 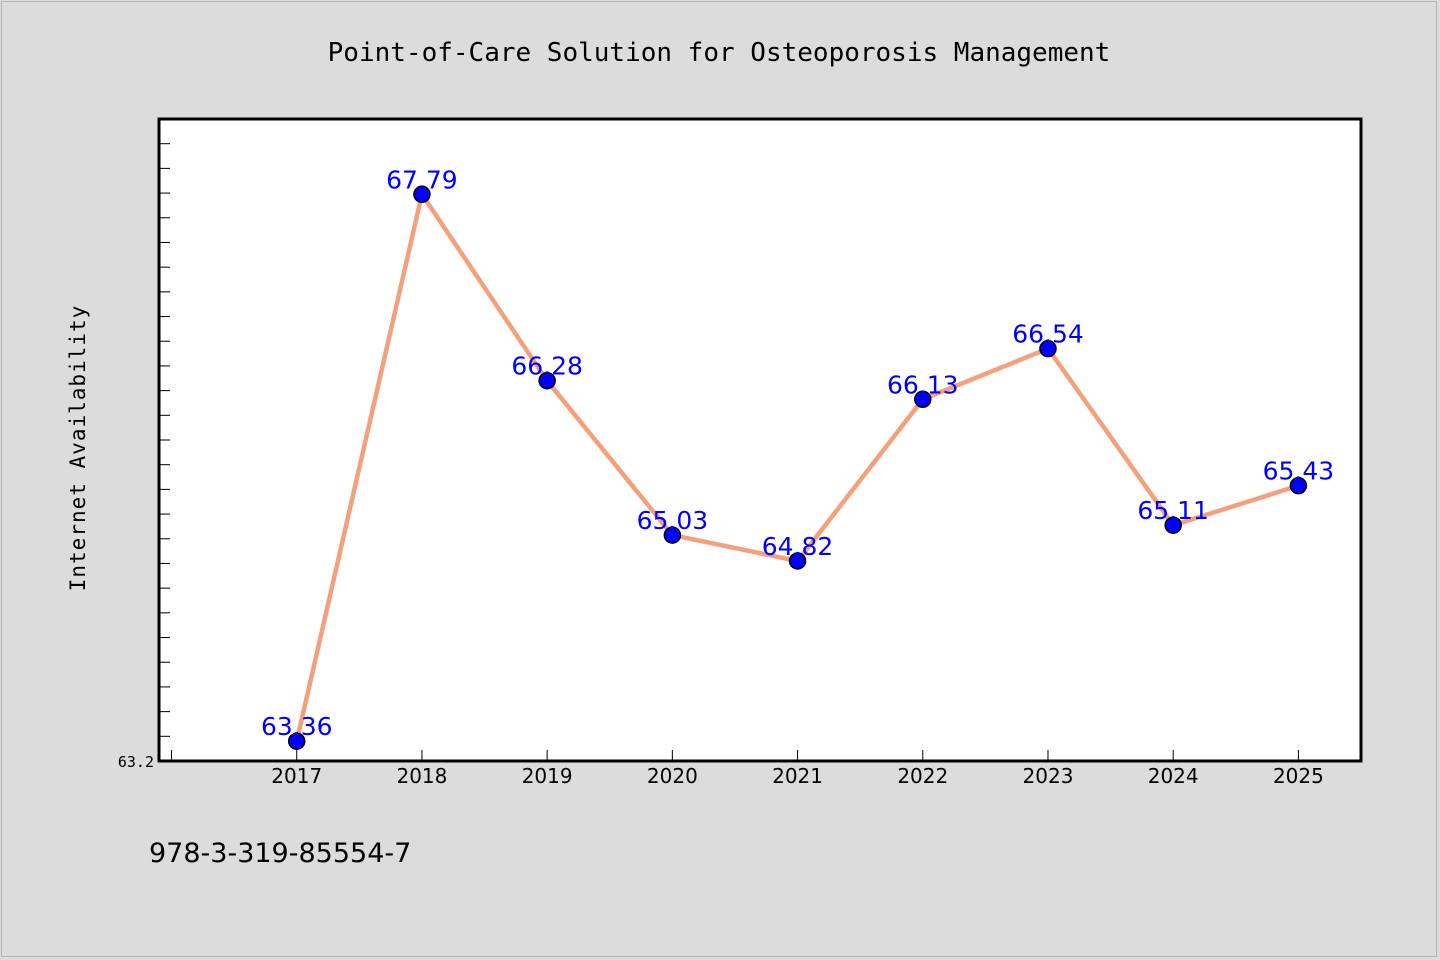 I want to click on footer-isbn: 978-3-319-85554-7, so click(x=280, y=853).